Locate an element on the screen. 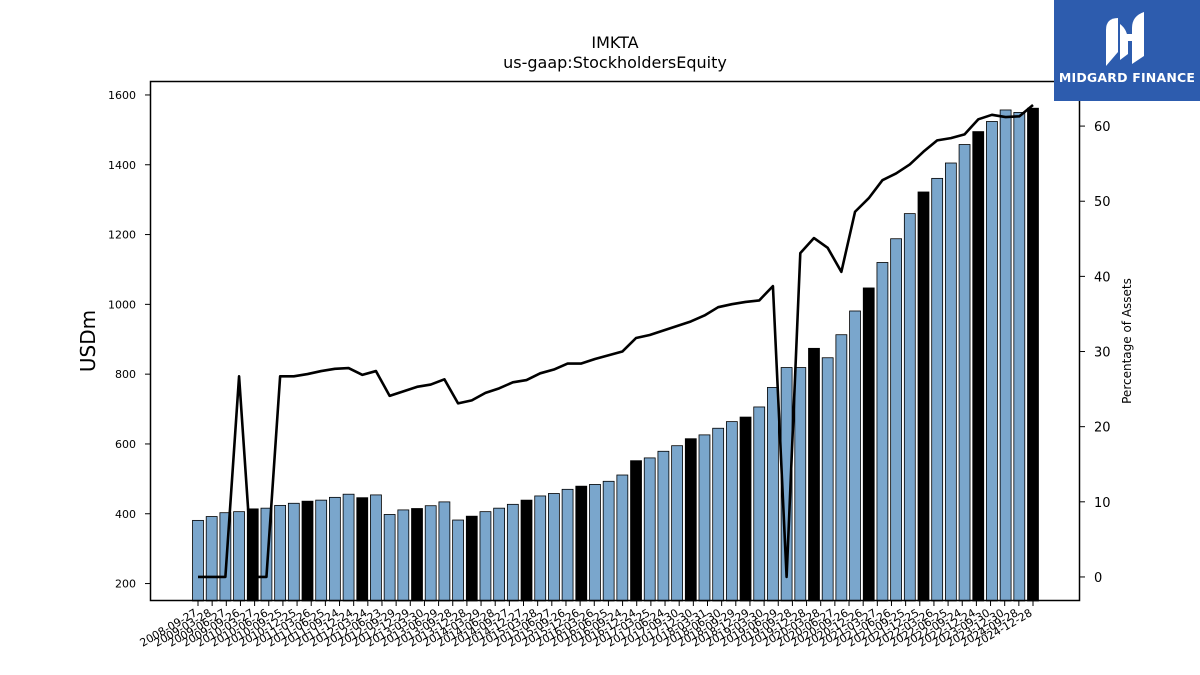 Image resolution: width=1200 pixels, height=675 pixels. right-y-tick-label: 30 is located at coordinates (1102, 353).